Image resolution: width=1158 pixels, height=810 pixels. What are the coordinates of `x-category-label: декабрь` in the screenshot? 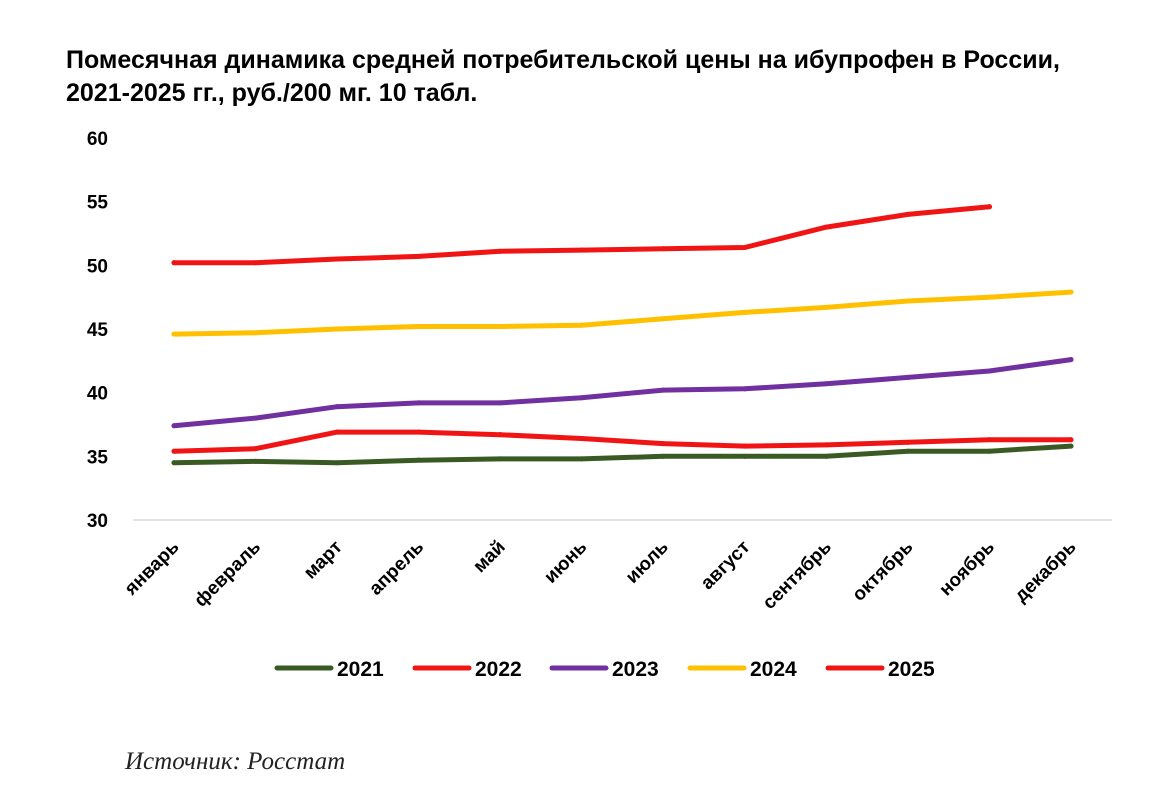 It's located at (1046, 572).